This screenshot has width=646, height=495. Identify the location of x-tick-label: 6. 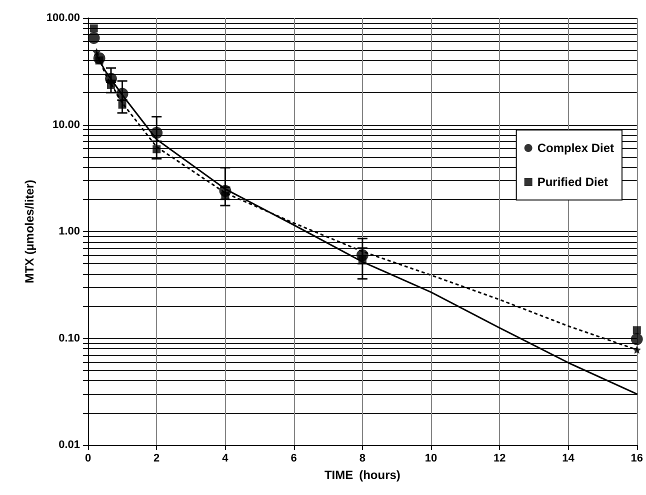
(293, 458).